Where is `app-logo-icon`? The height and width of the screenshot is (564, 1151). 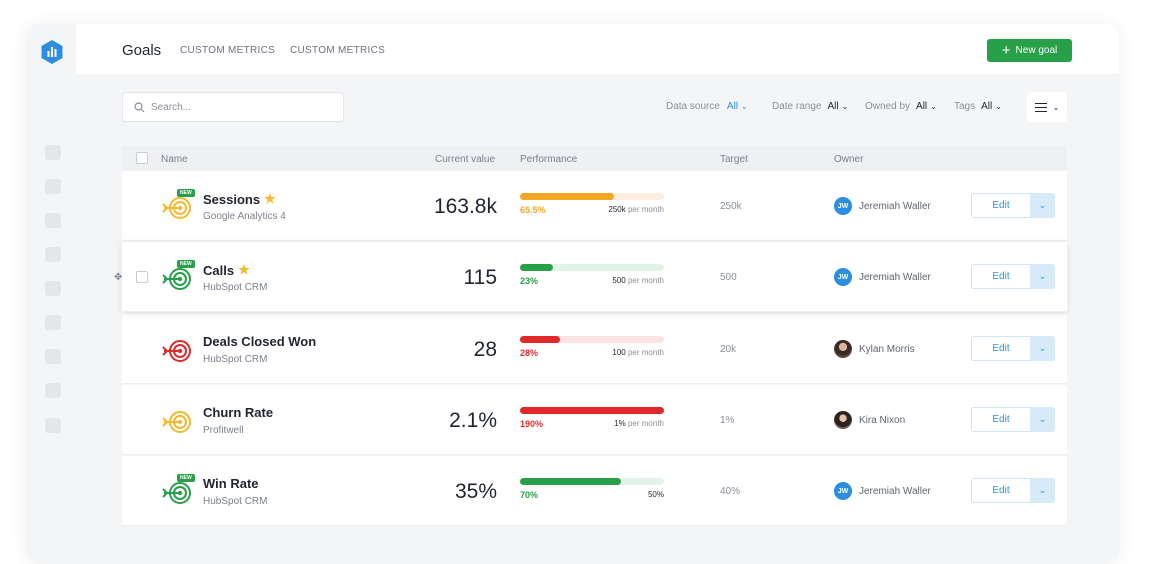 app-logo-icon is located at coordinates (52, 52).